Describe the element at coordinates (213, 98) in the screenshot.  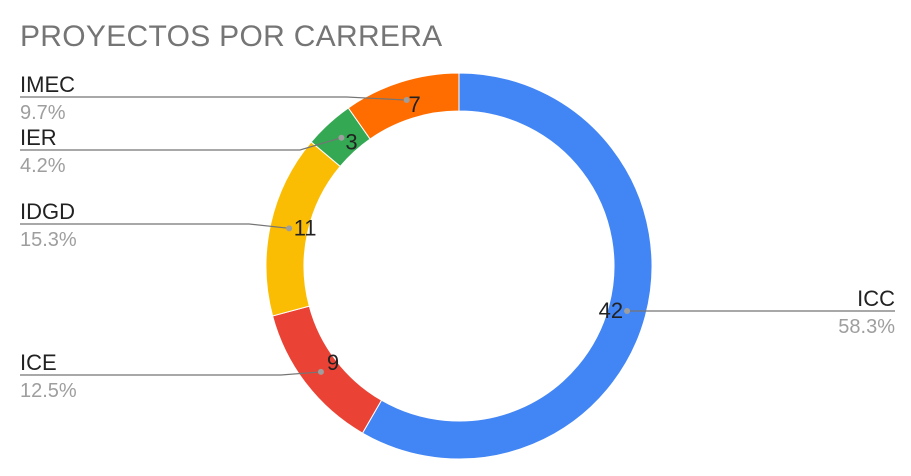
I see `leader-line-imec` at that location.